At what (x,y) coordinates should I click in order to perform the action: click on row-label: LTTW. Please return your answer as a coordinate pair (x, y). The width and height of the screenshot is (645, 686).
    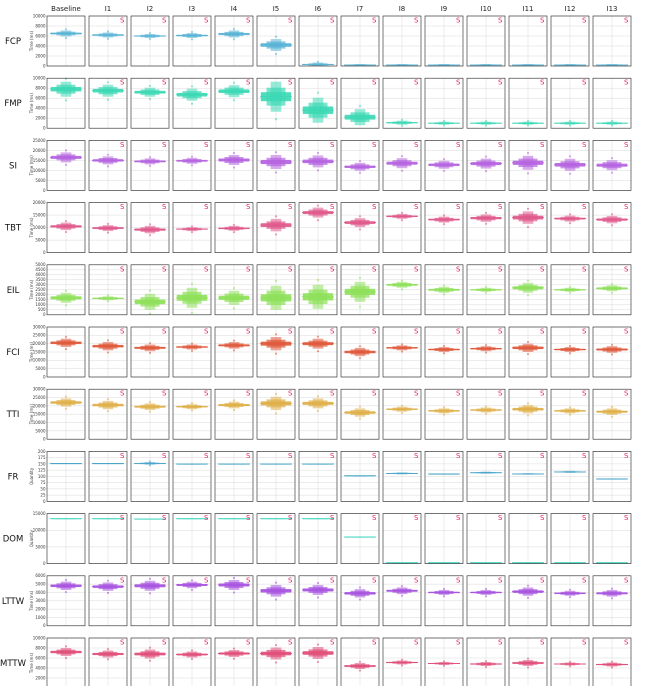
    Looking at the image, I should click on (13, 602).